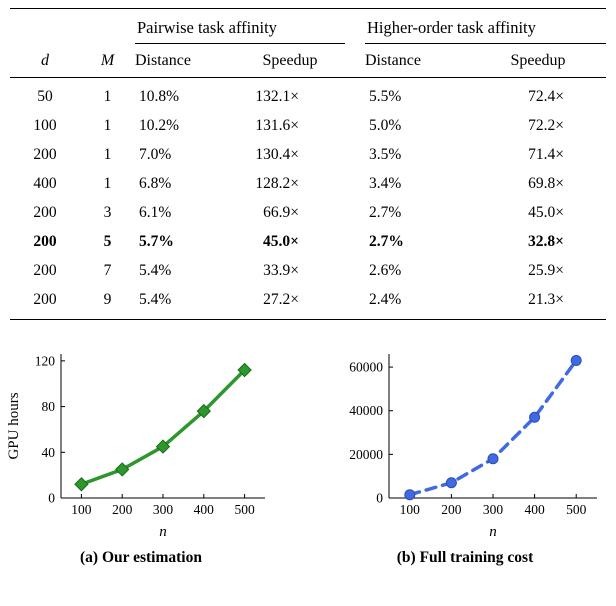  What do you see at coordinates (45, 360) in the screenshot?
I see `svg-text: 120` at bounding box center [45, 360].